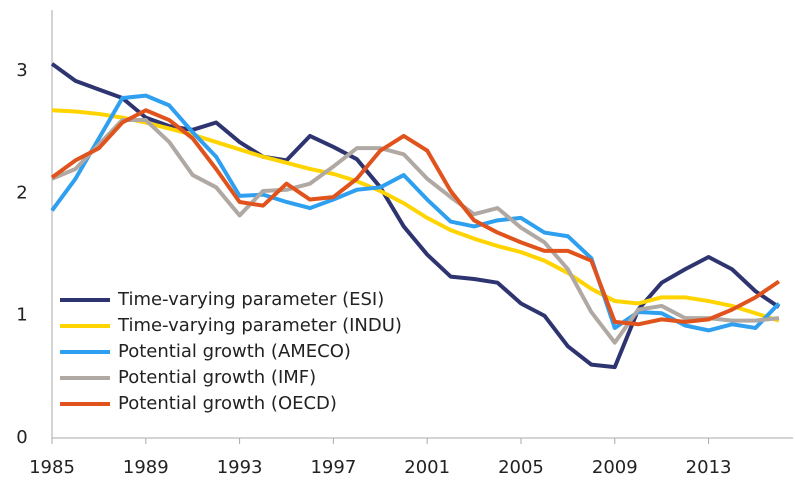  Describe the element at coordinates (217, 377) in the screenshot. I see `legend-label: Potential growth (IMF)` at that location.